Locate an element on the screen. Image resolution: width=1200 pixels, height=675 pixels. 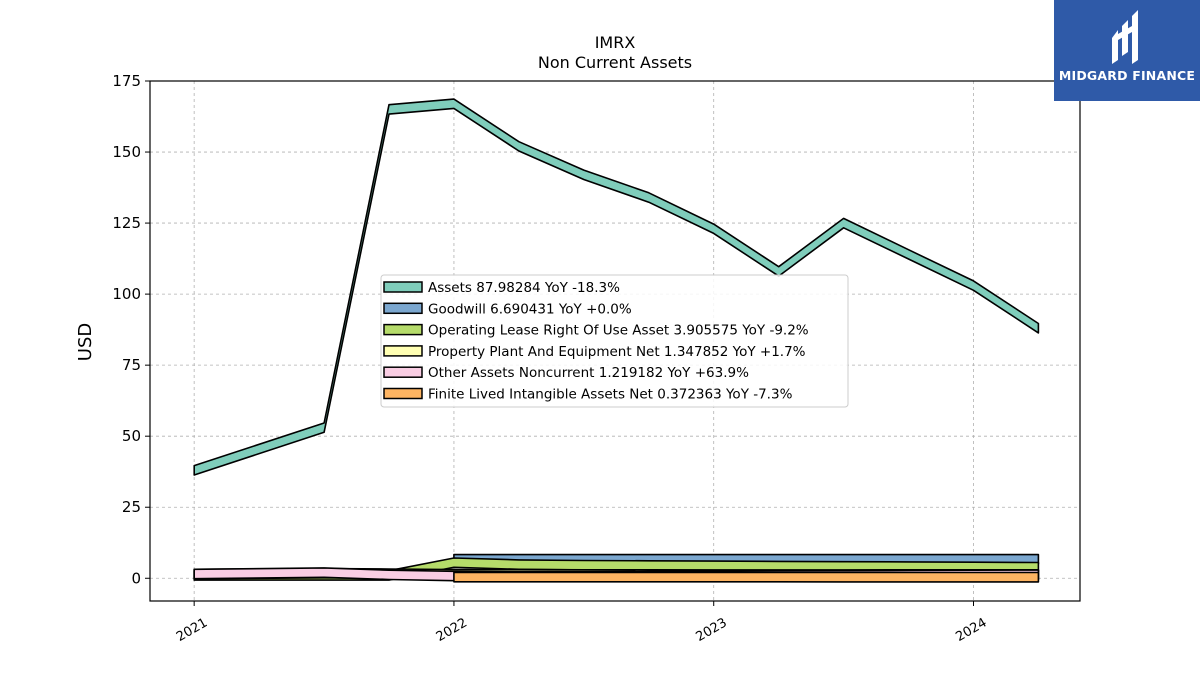
midgard-logo-icon is located at coordinates (1125, 37).